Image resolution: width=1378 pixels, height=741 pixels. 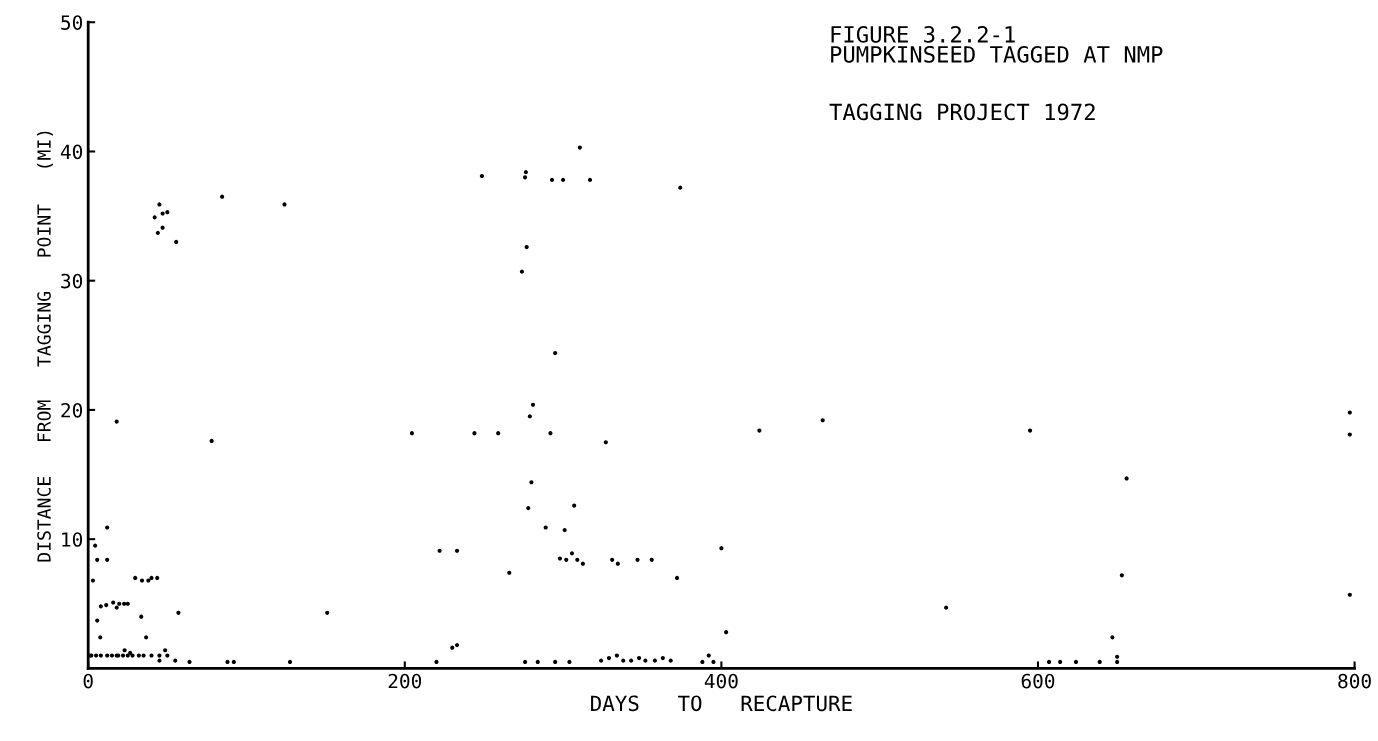 I want to click on y-tick-label: 20, so click(x=72, y=410).